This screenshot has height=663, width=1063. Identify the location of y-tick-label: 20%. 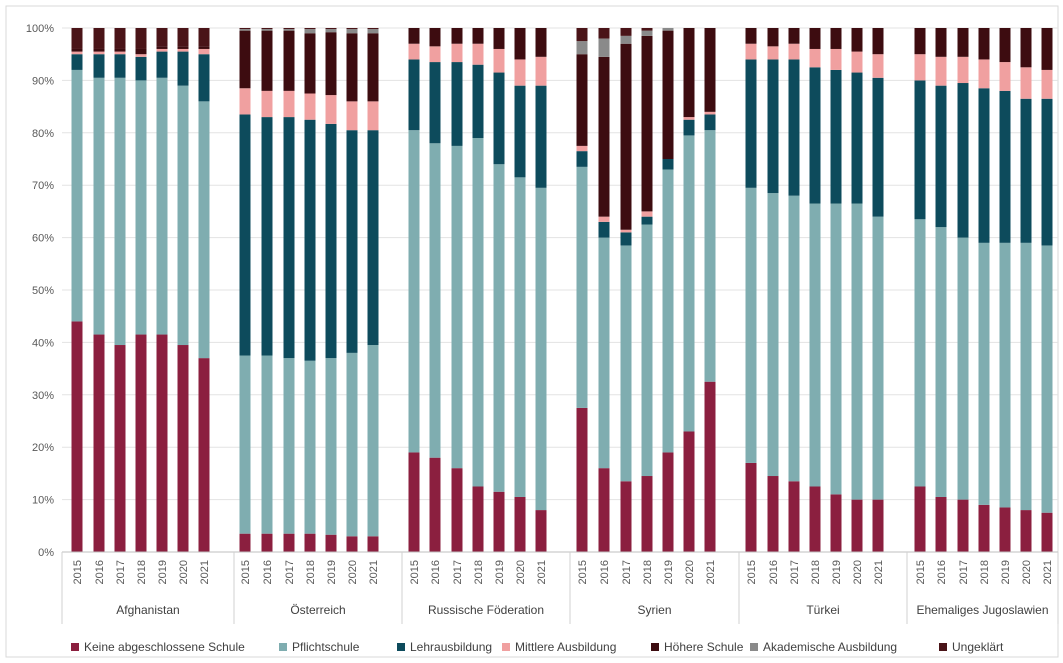
(43, 448).